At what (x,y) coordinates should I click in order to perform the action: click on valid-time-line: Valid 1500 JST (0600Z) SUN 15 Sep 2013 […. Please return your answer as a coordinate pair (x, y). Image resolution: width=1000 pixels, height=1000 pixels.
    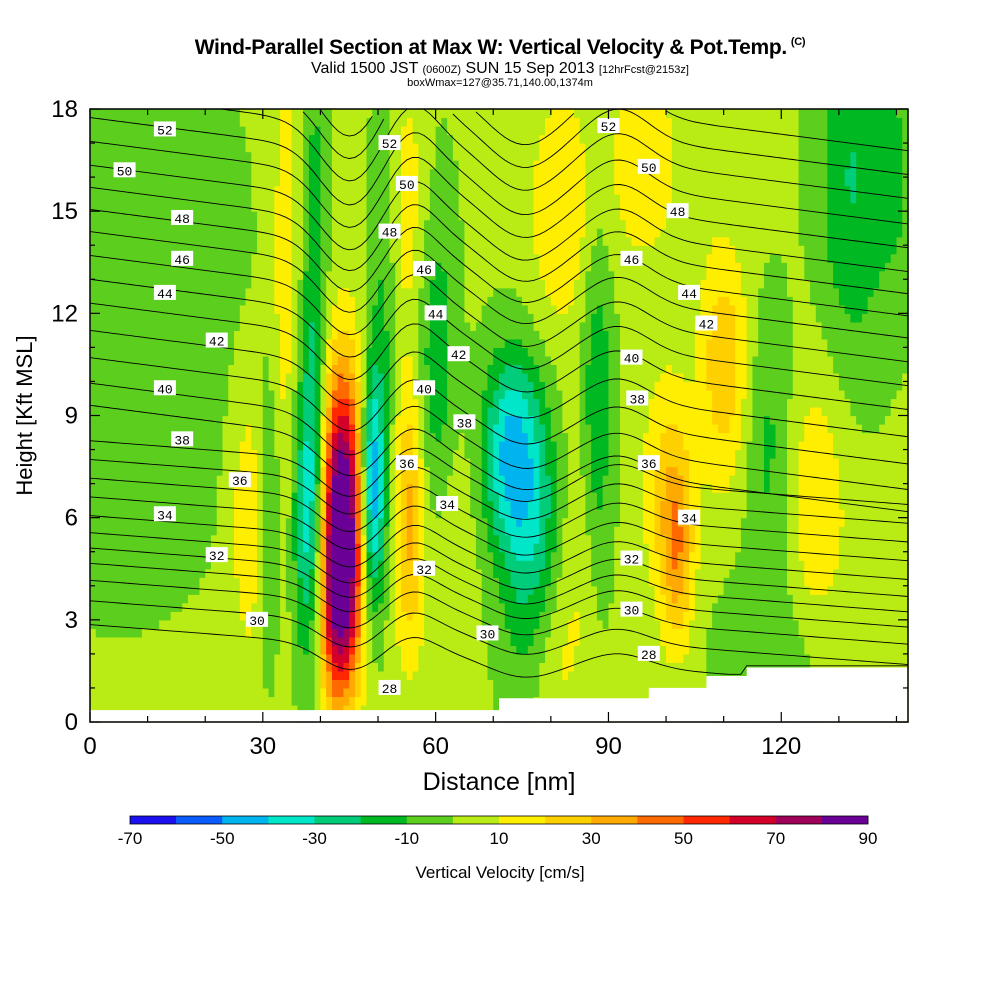
    Looking at the image, I should click on (500, 69).